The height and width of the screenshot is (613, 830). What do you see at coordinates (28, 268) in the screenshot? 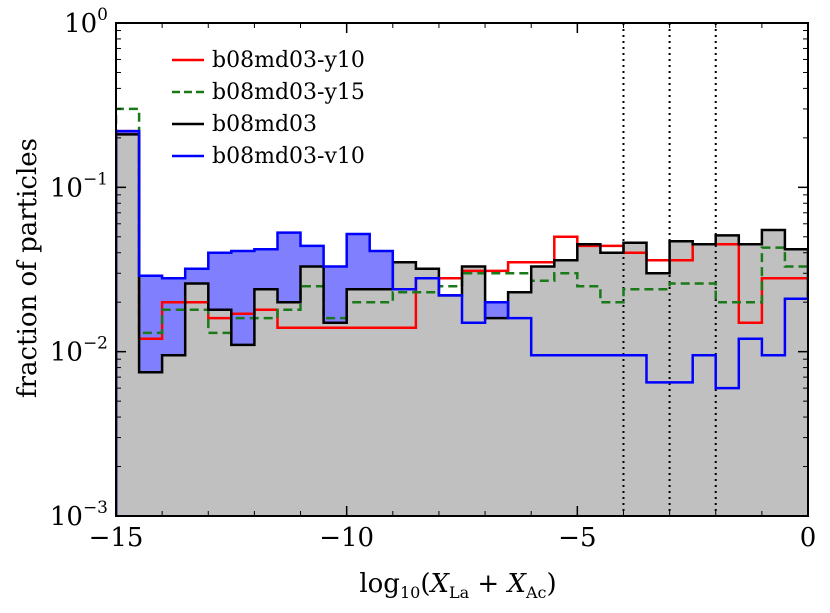
I see `y-axis-label: fraction of particles` at bounding box center [28, 268].